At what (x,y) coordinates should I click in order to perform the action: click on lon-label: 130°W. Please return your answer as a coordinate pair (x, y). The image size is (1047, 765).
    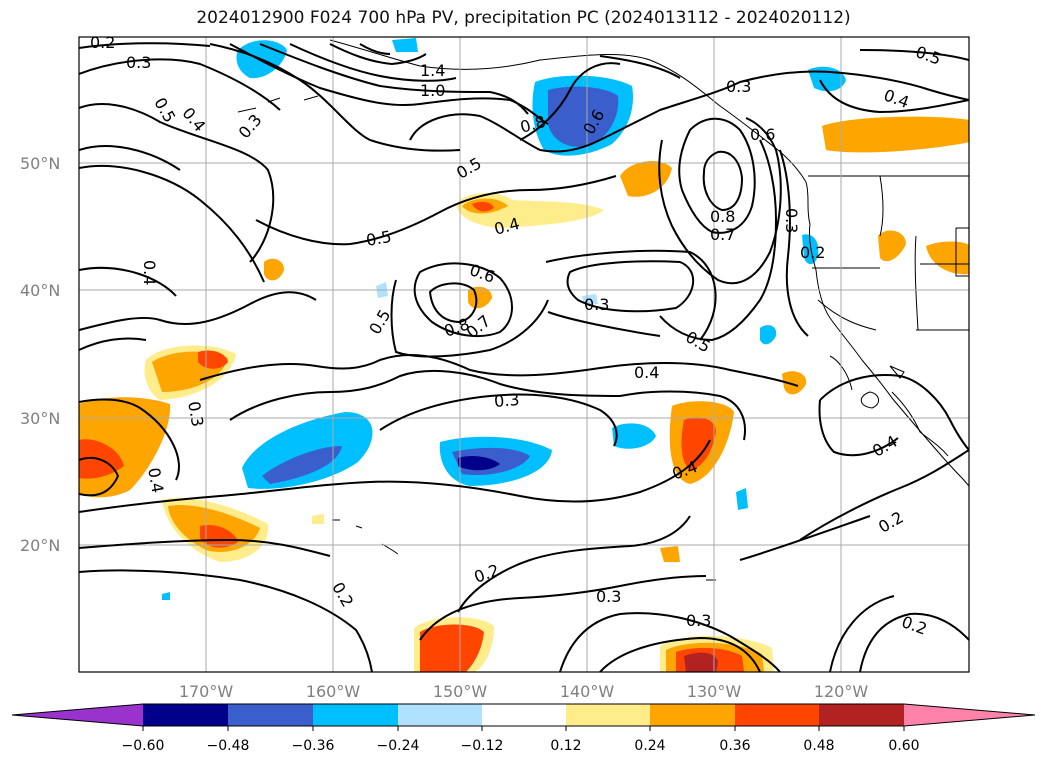
    Looking at the image, I should click on (714, 691).